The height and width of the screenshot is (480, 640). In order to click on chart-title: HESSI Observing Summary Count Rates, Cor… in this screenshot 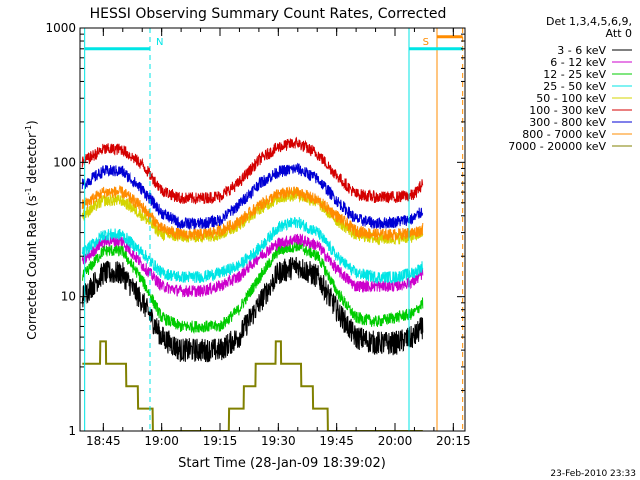, I will do `click(268, 14)`.